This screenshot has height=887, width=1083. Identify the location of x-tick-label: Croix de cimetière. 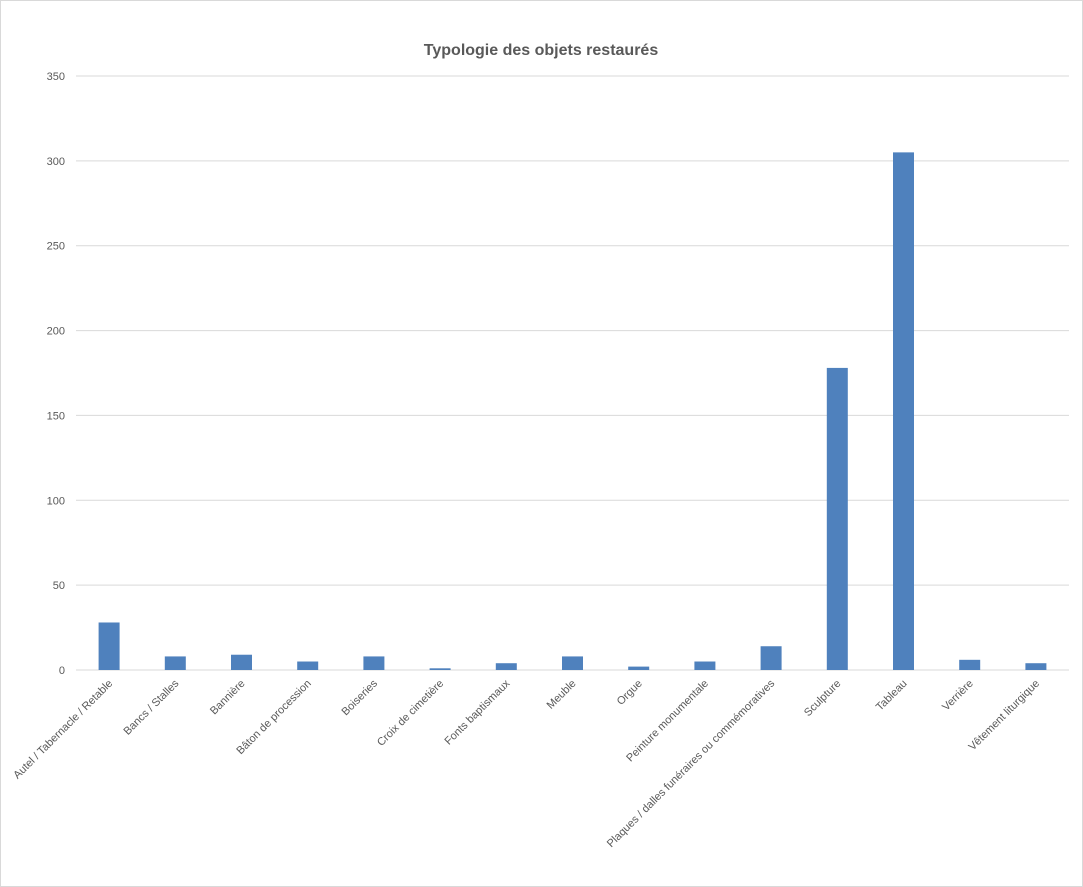
(410, 713).